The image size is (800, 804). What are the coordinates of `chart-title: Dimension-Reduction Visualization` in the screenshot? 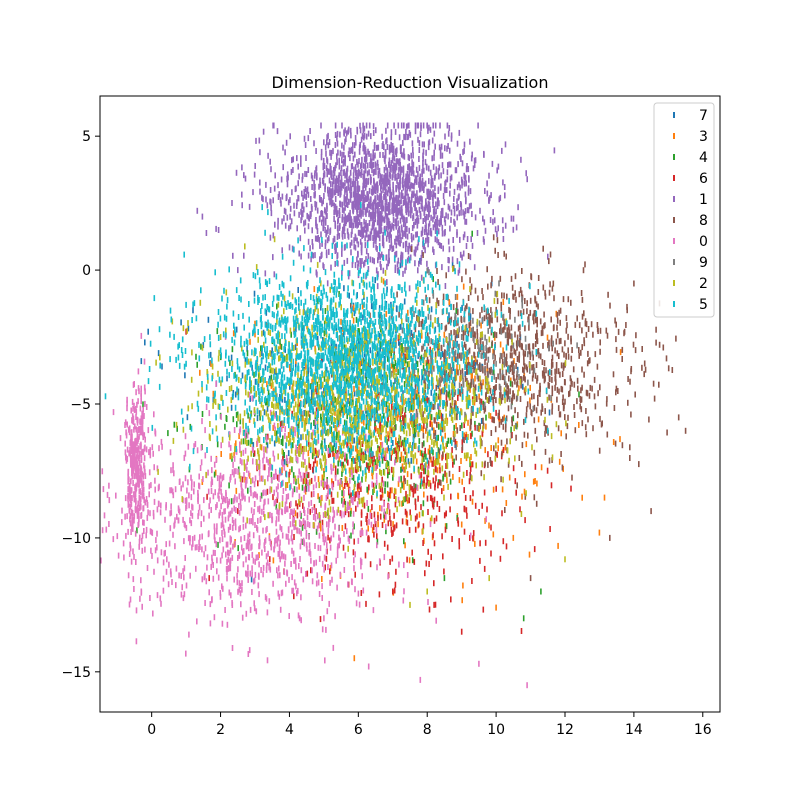 It's located at (410, 82).